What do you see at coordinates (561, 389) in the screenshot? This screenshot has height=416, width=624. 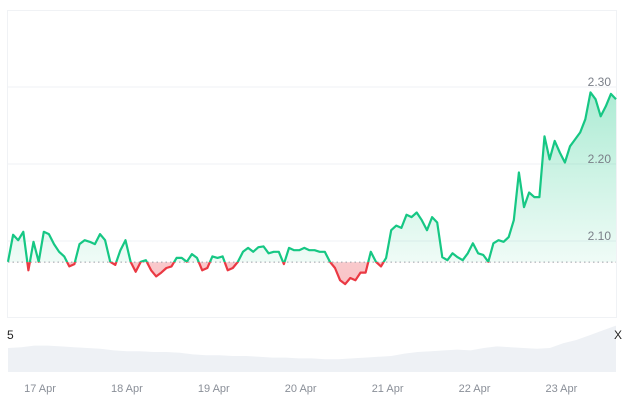 I see `x-tick-label: 23 Apr` at bounding box center [561, 389].